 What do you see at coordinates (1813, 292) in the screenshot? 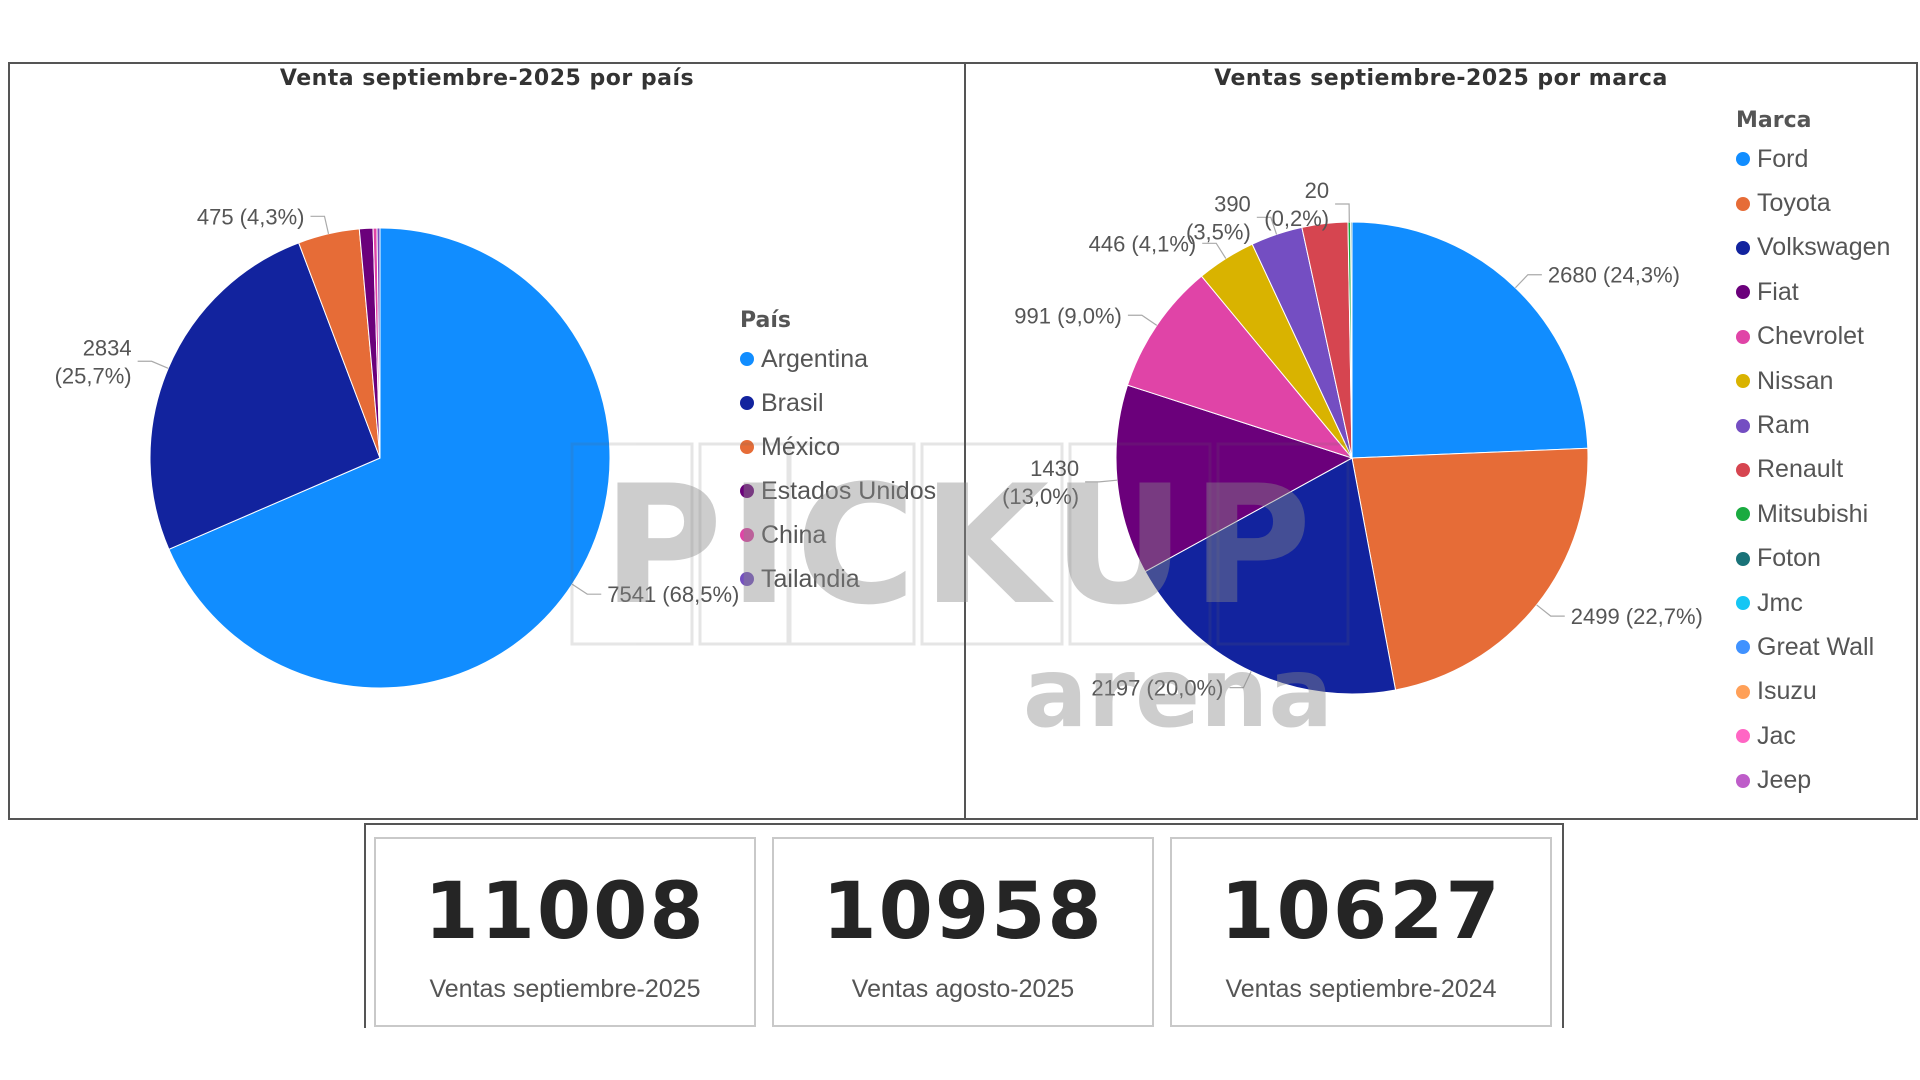
I see `legend-item-fiat: Fiat` at bounding box center [1813, 292].